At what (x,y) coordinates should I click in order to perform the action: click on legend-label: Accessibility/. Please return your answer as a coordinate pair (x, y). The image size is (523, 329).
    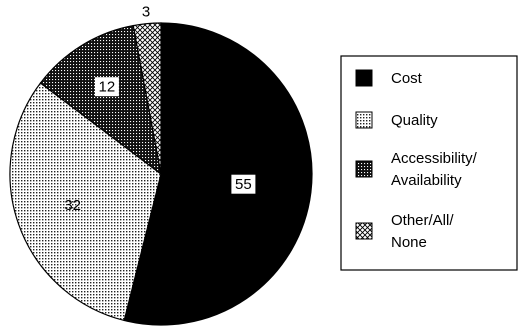
    Looking at the image, I should click on (434, 158).